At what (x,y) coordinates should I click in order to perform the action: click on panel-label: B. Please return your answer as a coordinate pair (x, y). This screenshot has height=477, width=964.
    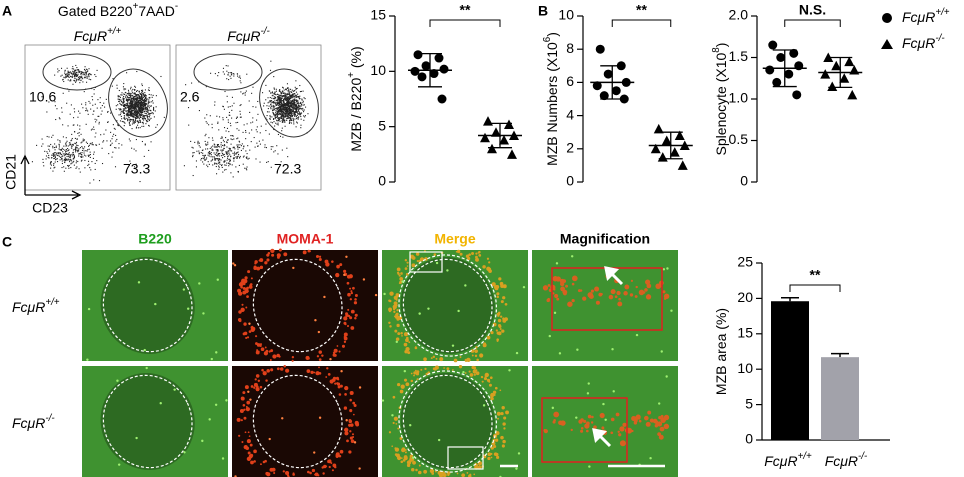
    Looking at the image, I should click on (543, 11).